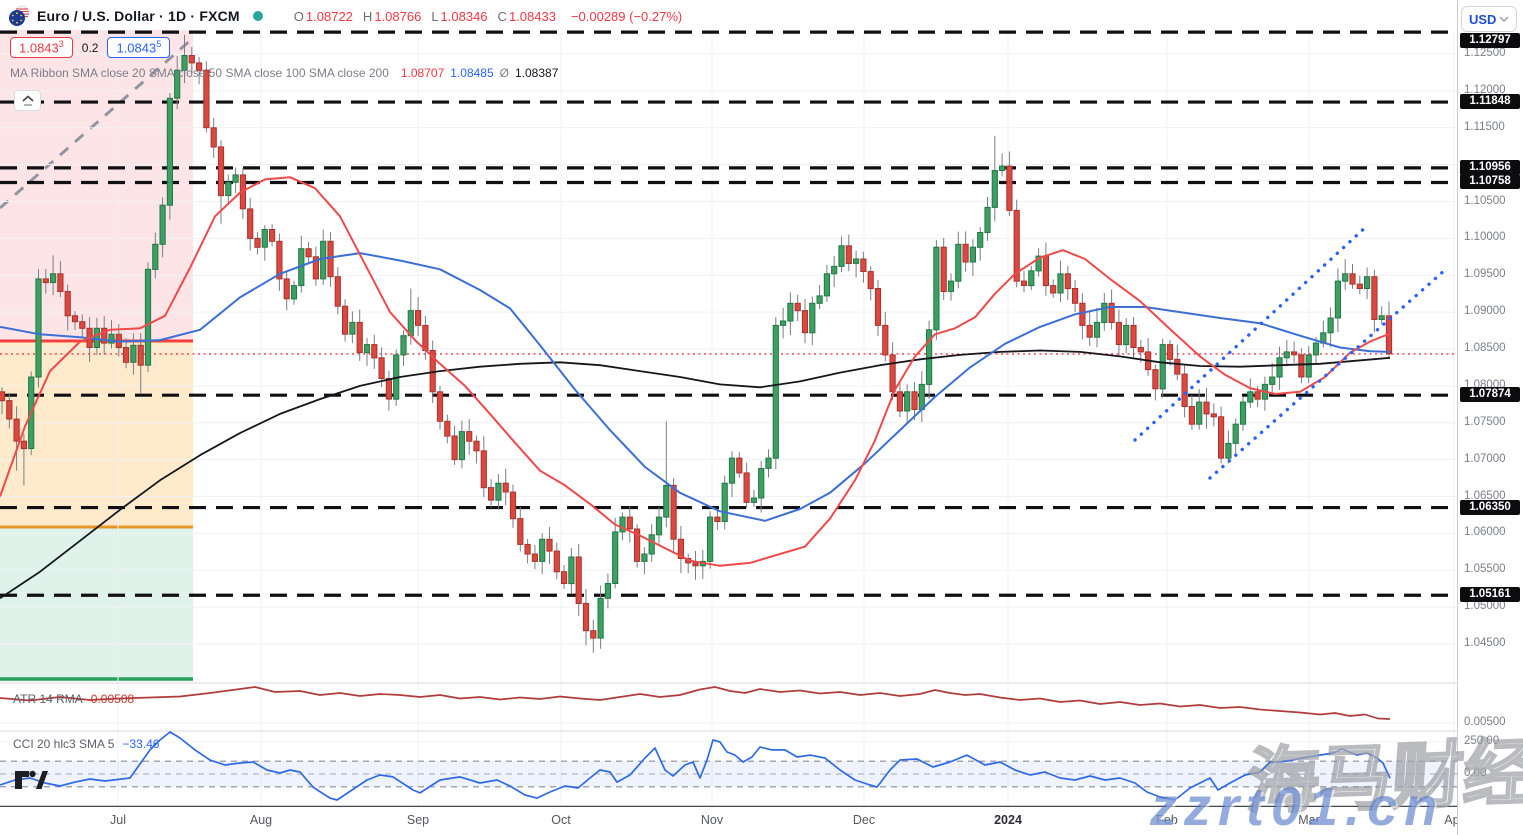 This screenshot has height=835, width=1523. I want to click on open-value: 1.08722, so click(329, 16).